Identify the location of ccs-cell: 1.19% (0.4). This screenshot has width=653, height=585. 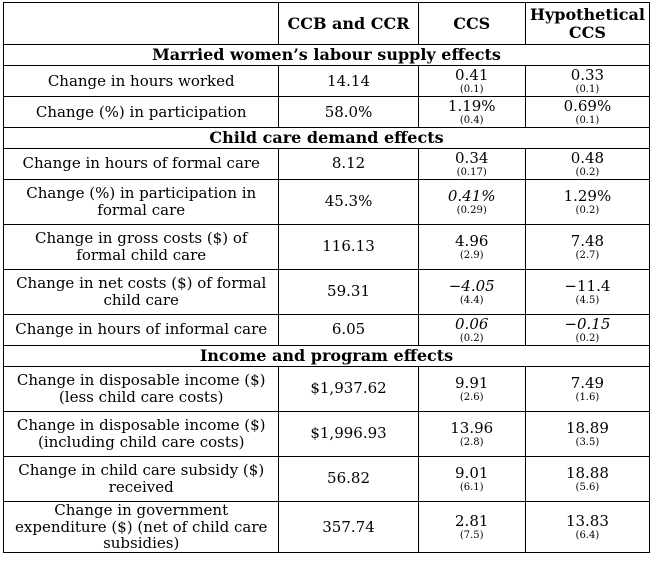
(471, 111).